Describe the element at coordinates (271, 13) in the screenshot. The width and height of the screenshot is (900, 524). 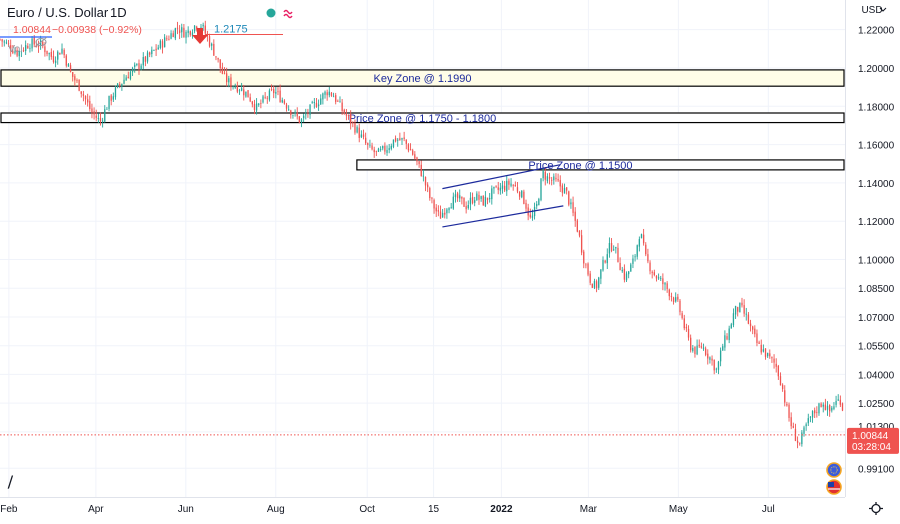
I see `market-status-icon` at that location.